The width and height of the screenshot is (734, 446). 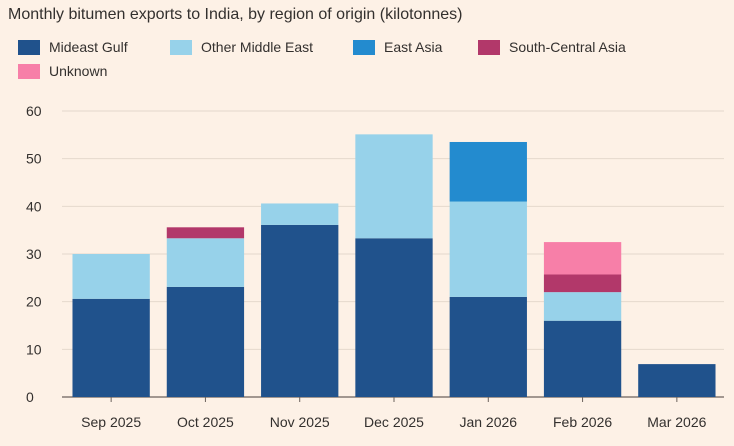 What do you see at coordinates (30, 397) in the screenshot?
I see `y-tick-label: 0` at bounding box center [30, 397].